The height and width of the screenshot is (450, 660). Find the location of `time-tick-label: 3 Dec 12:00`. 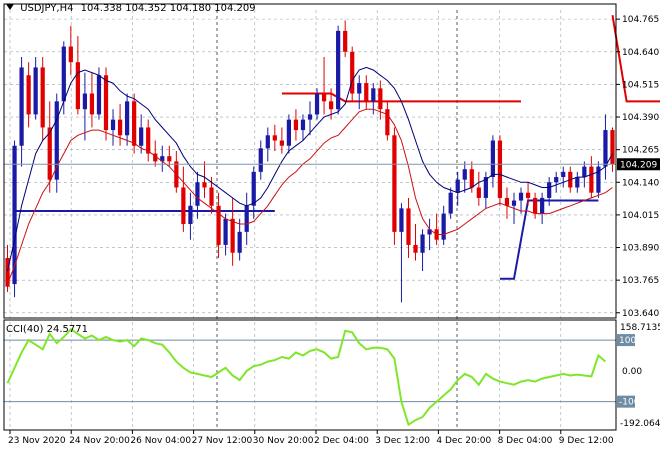

time-tick-label: 3 Dec 12:00 is located at coordinates (402, 441).